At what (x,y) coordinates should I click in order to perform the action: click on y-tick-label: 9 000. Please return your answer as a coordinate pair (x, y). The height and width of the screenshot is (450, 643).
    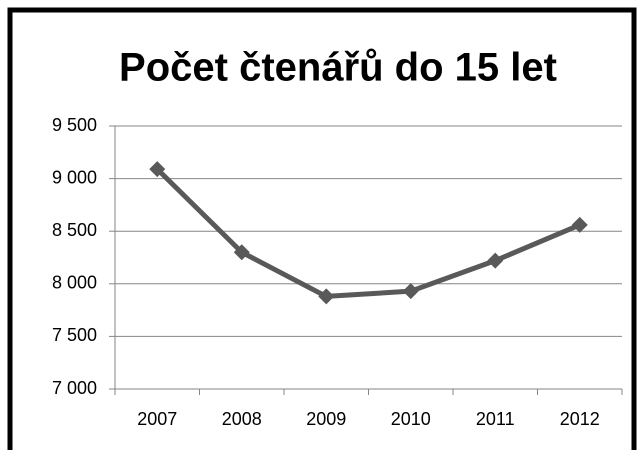
    Looking at the image, I should click on (74, 177).